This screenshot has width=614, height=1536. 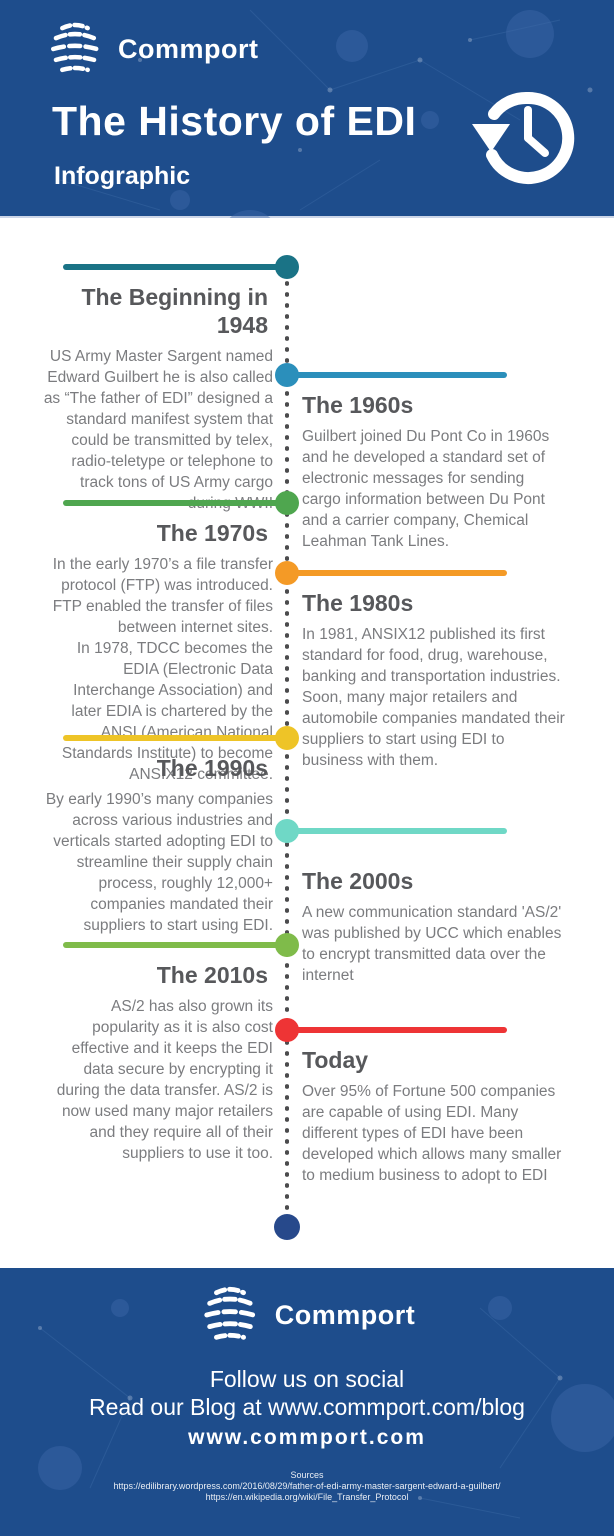 What do you see at coordinates (122, 176) in the screenshot?
I see `page-subtitle: Infographic` at bounding box center [122, 176].